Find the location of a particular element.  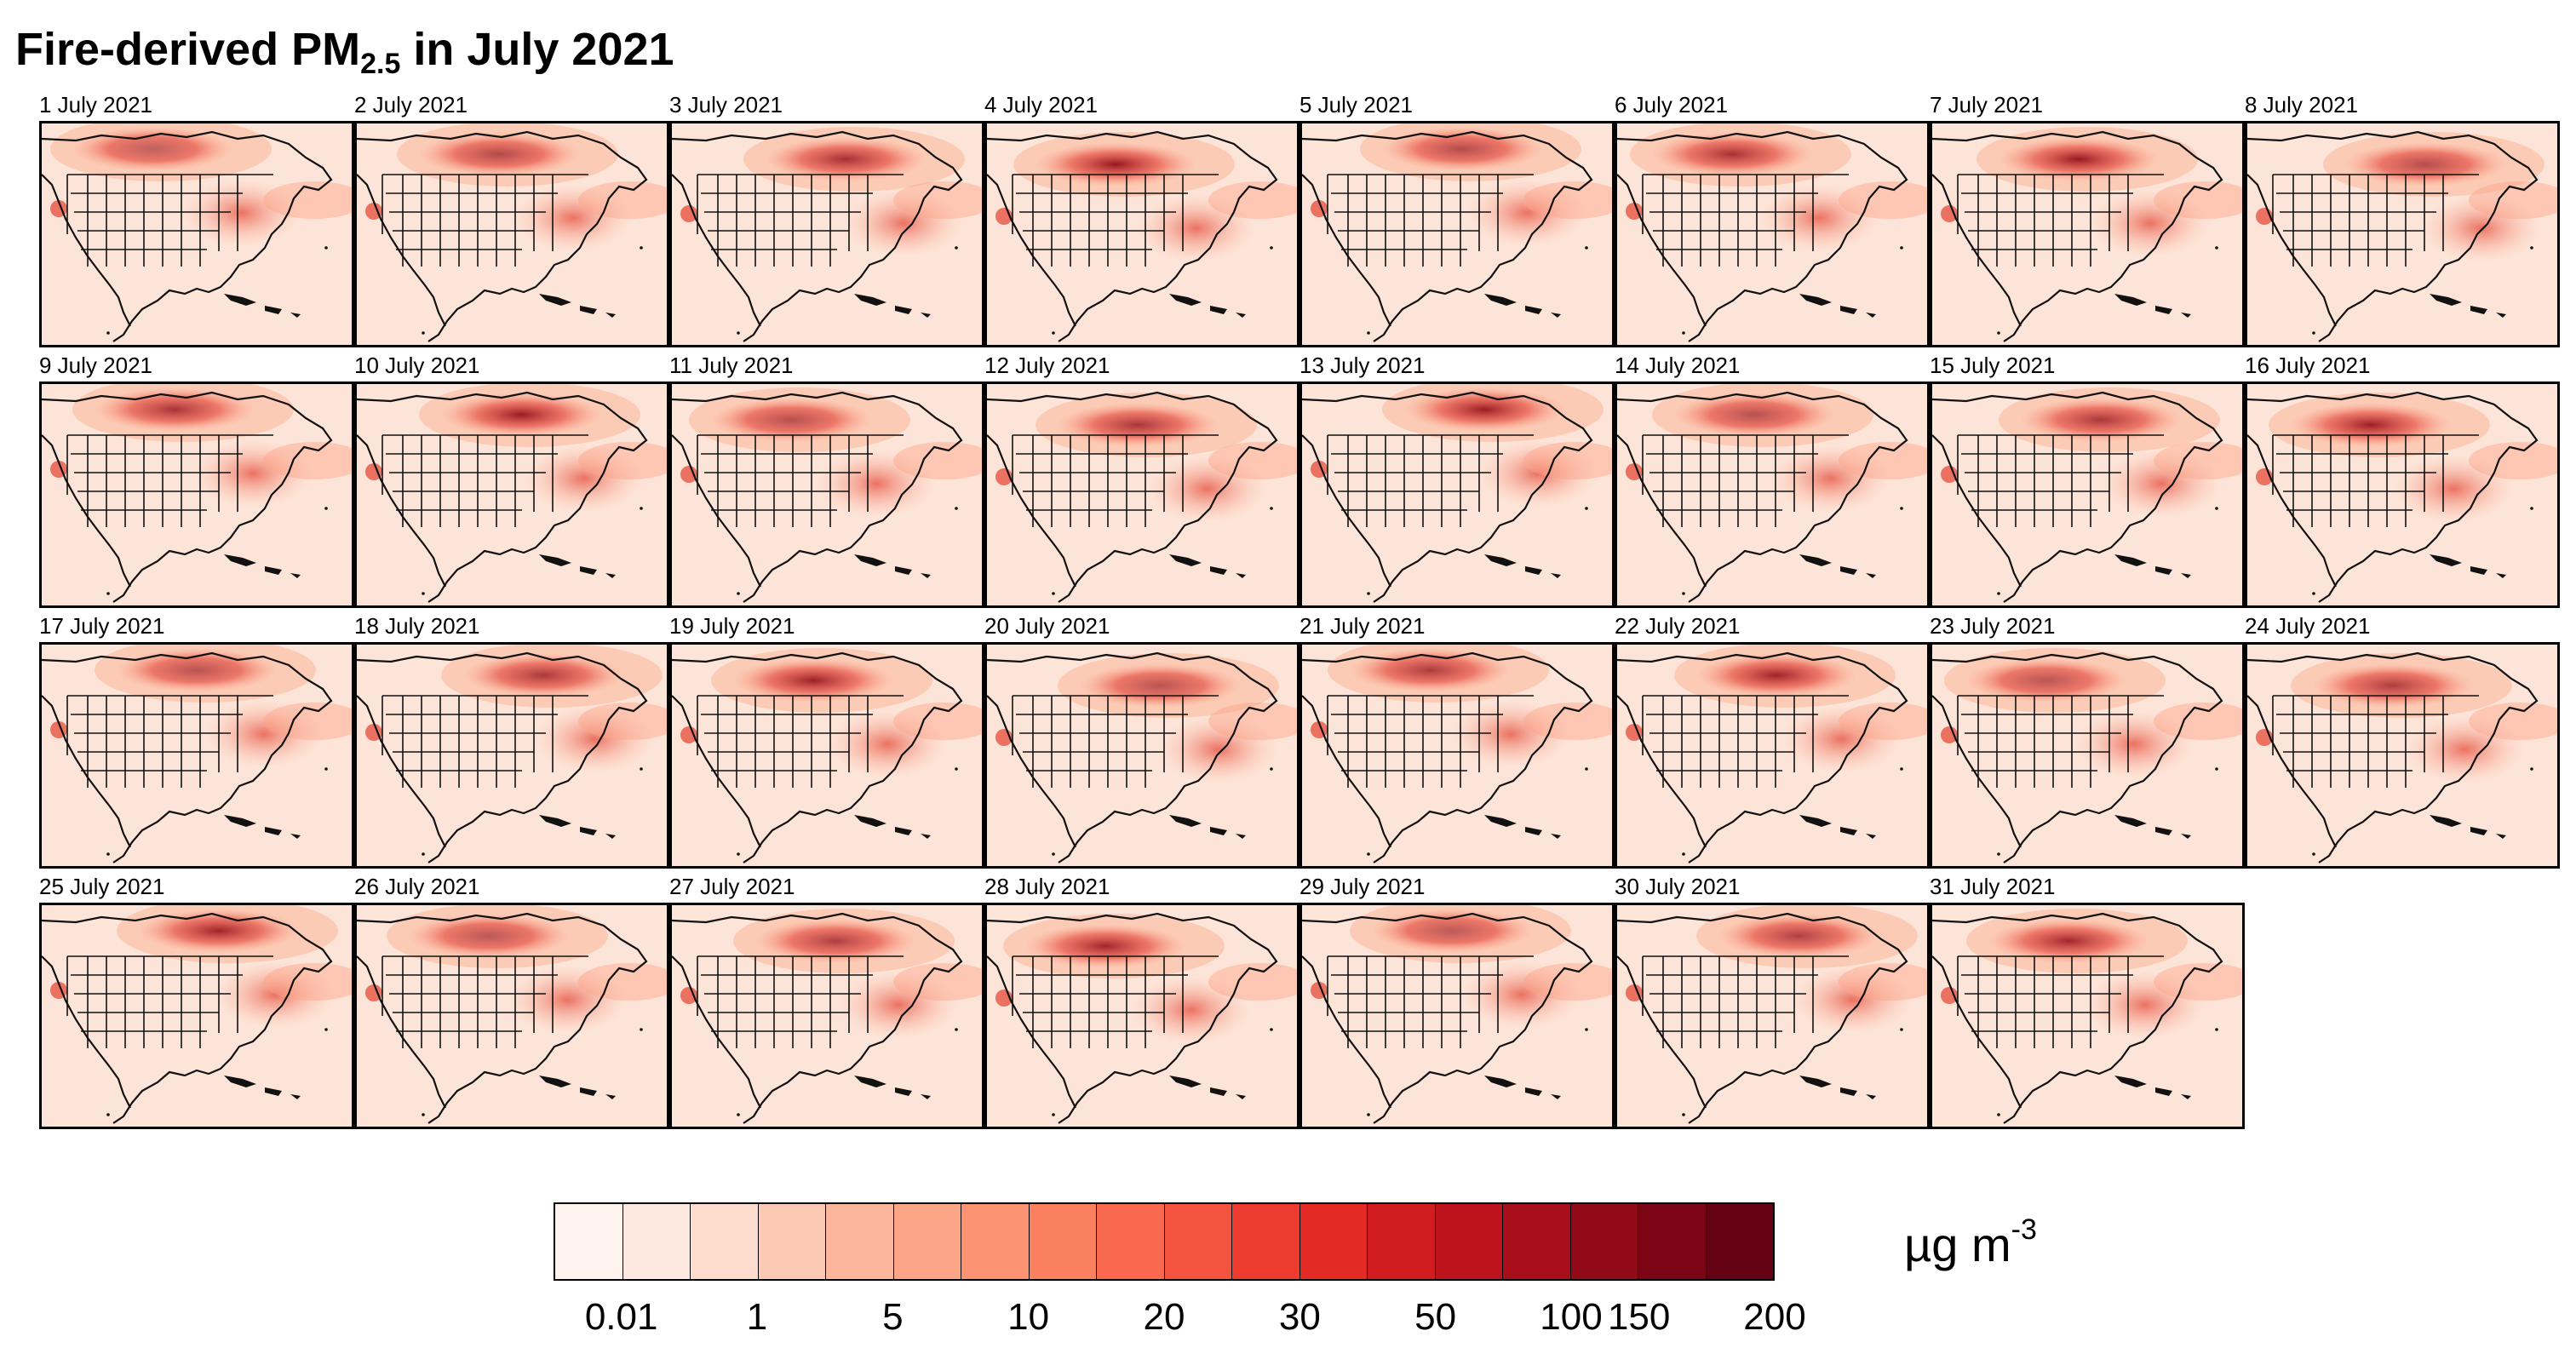

title-subscript: 2.5 is located at coordinates (380, 64).